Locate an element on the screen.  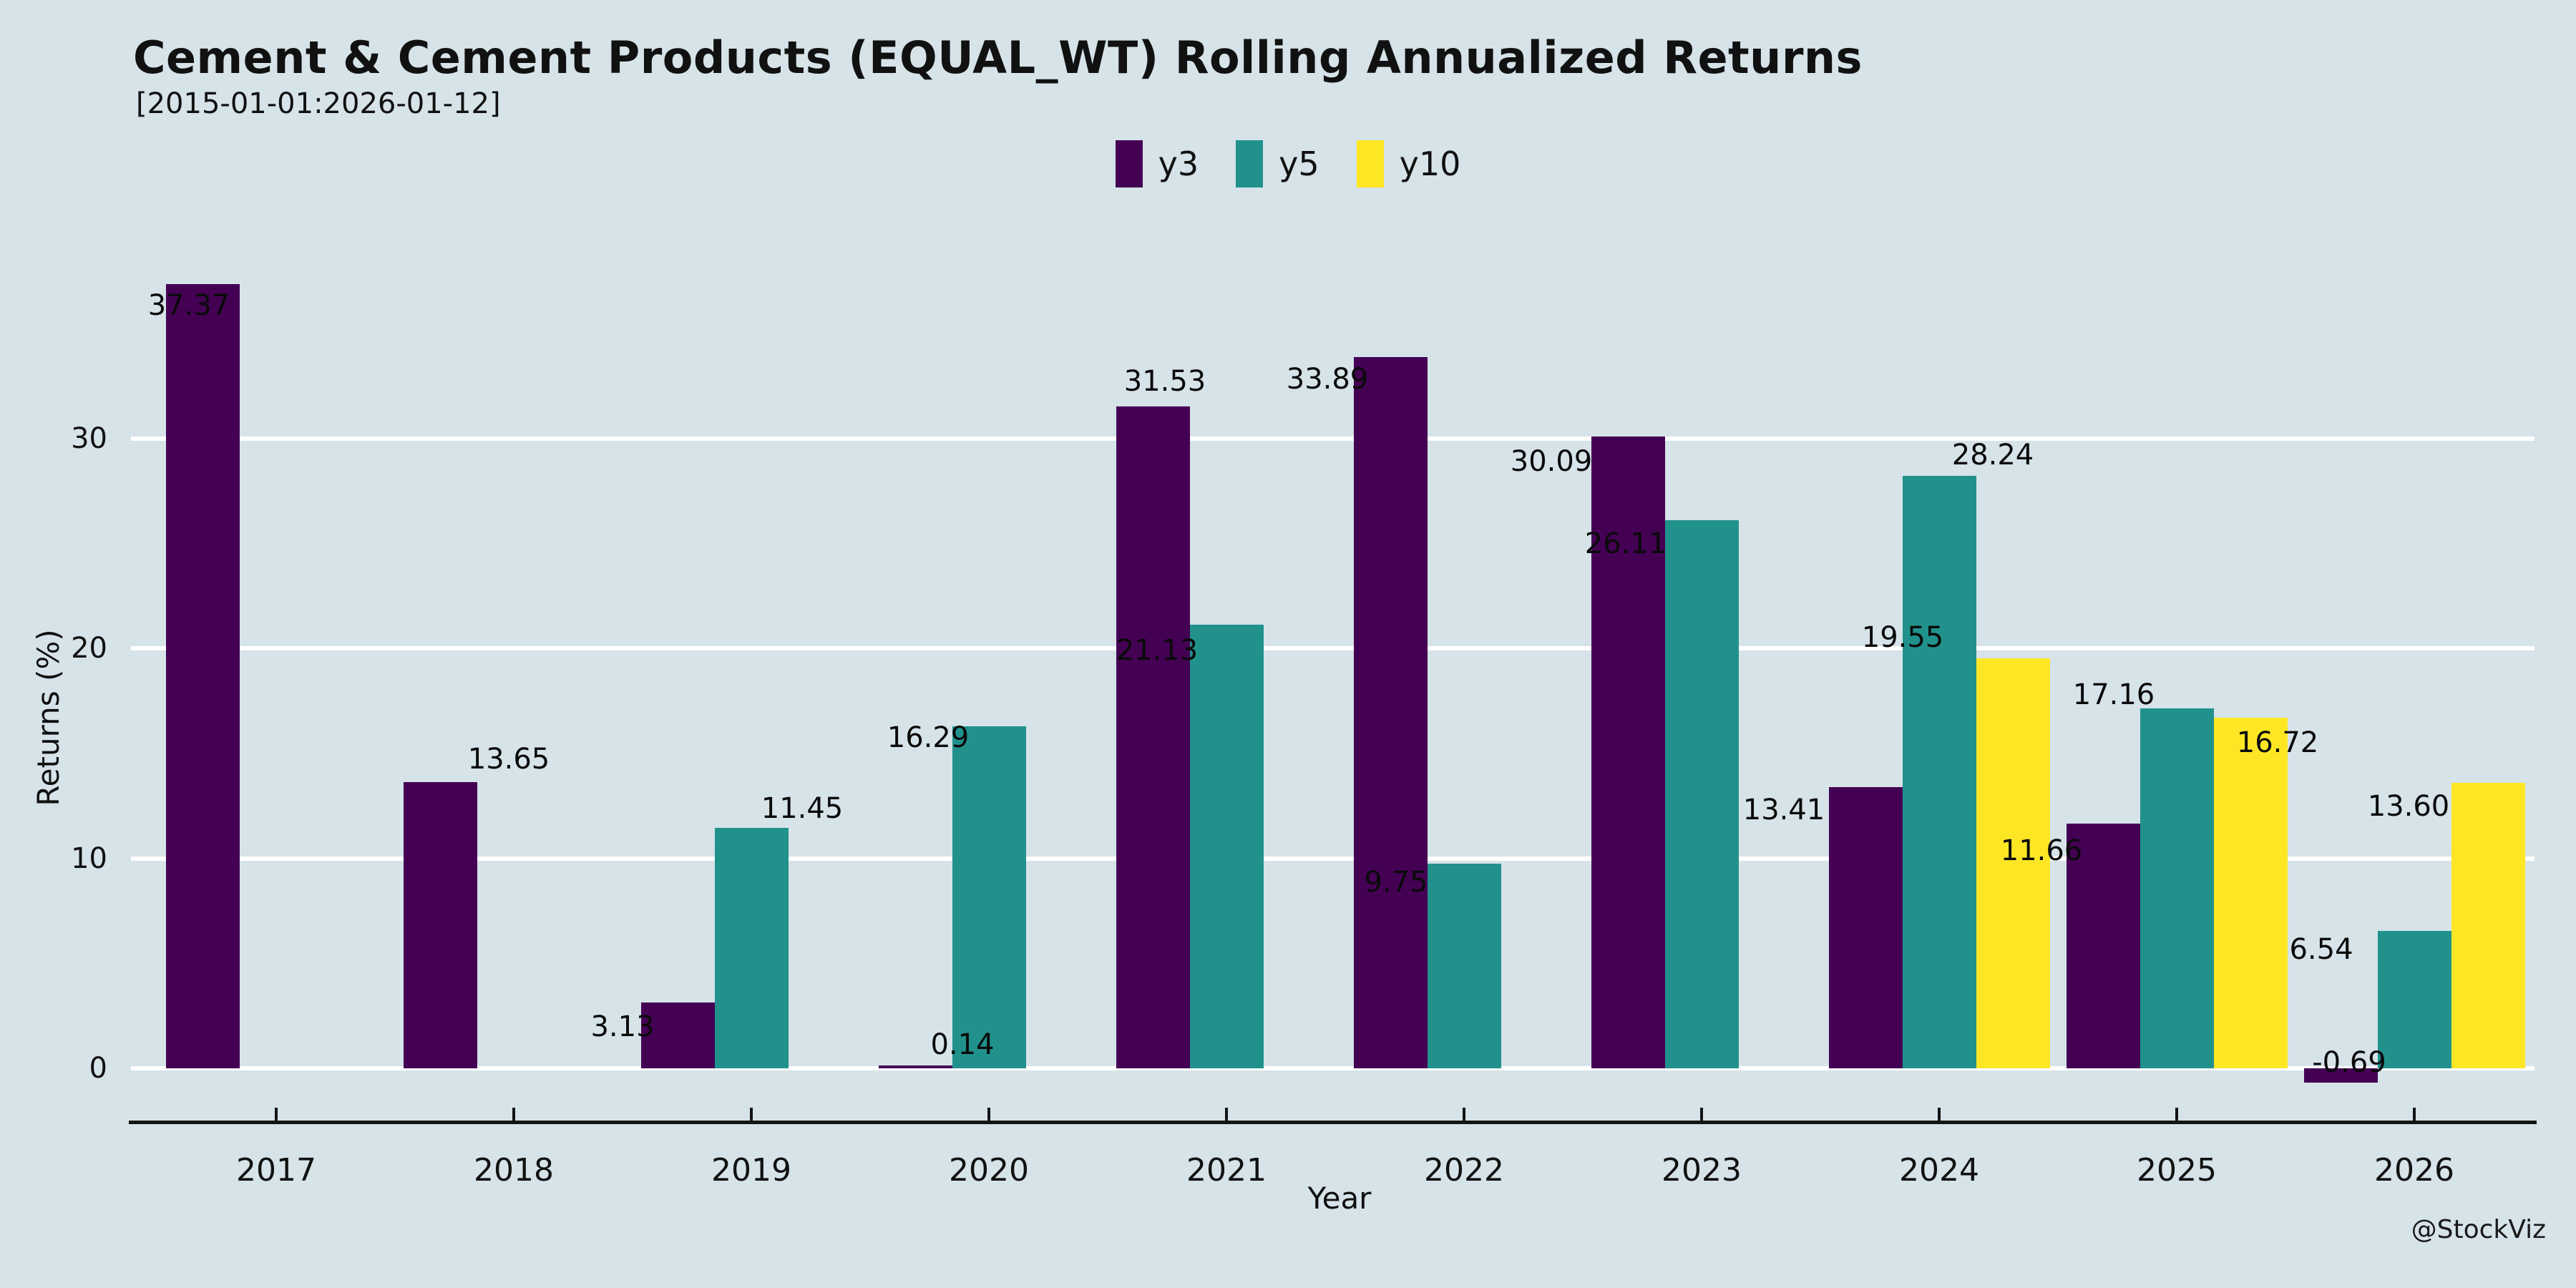
bar-y3-2021 is located at coordinates (1153, 737).